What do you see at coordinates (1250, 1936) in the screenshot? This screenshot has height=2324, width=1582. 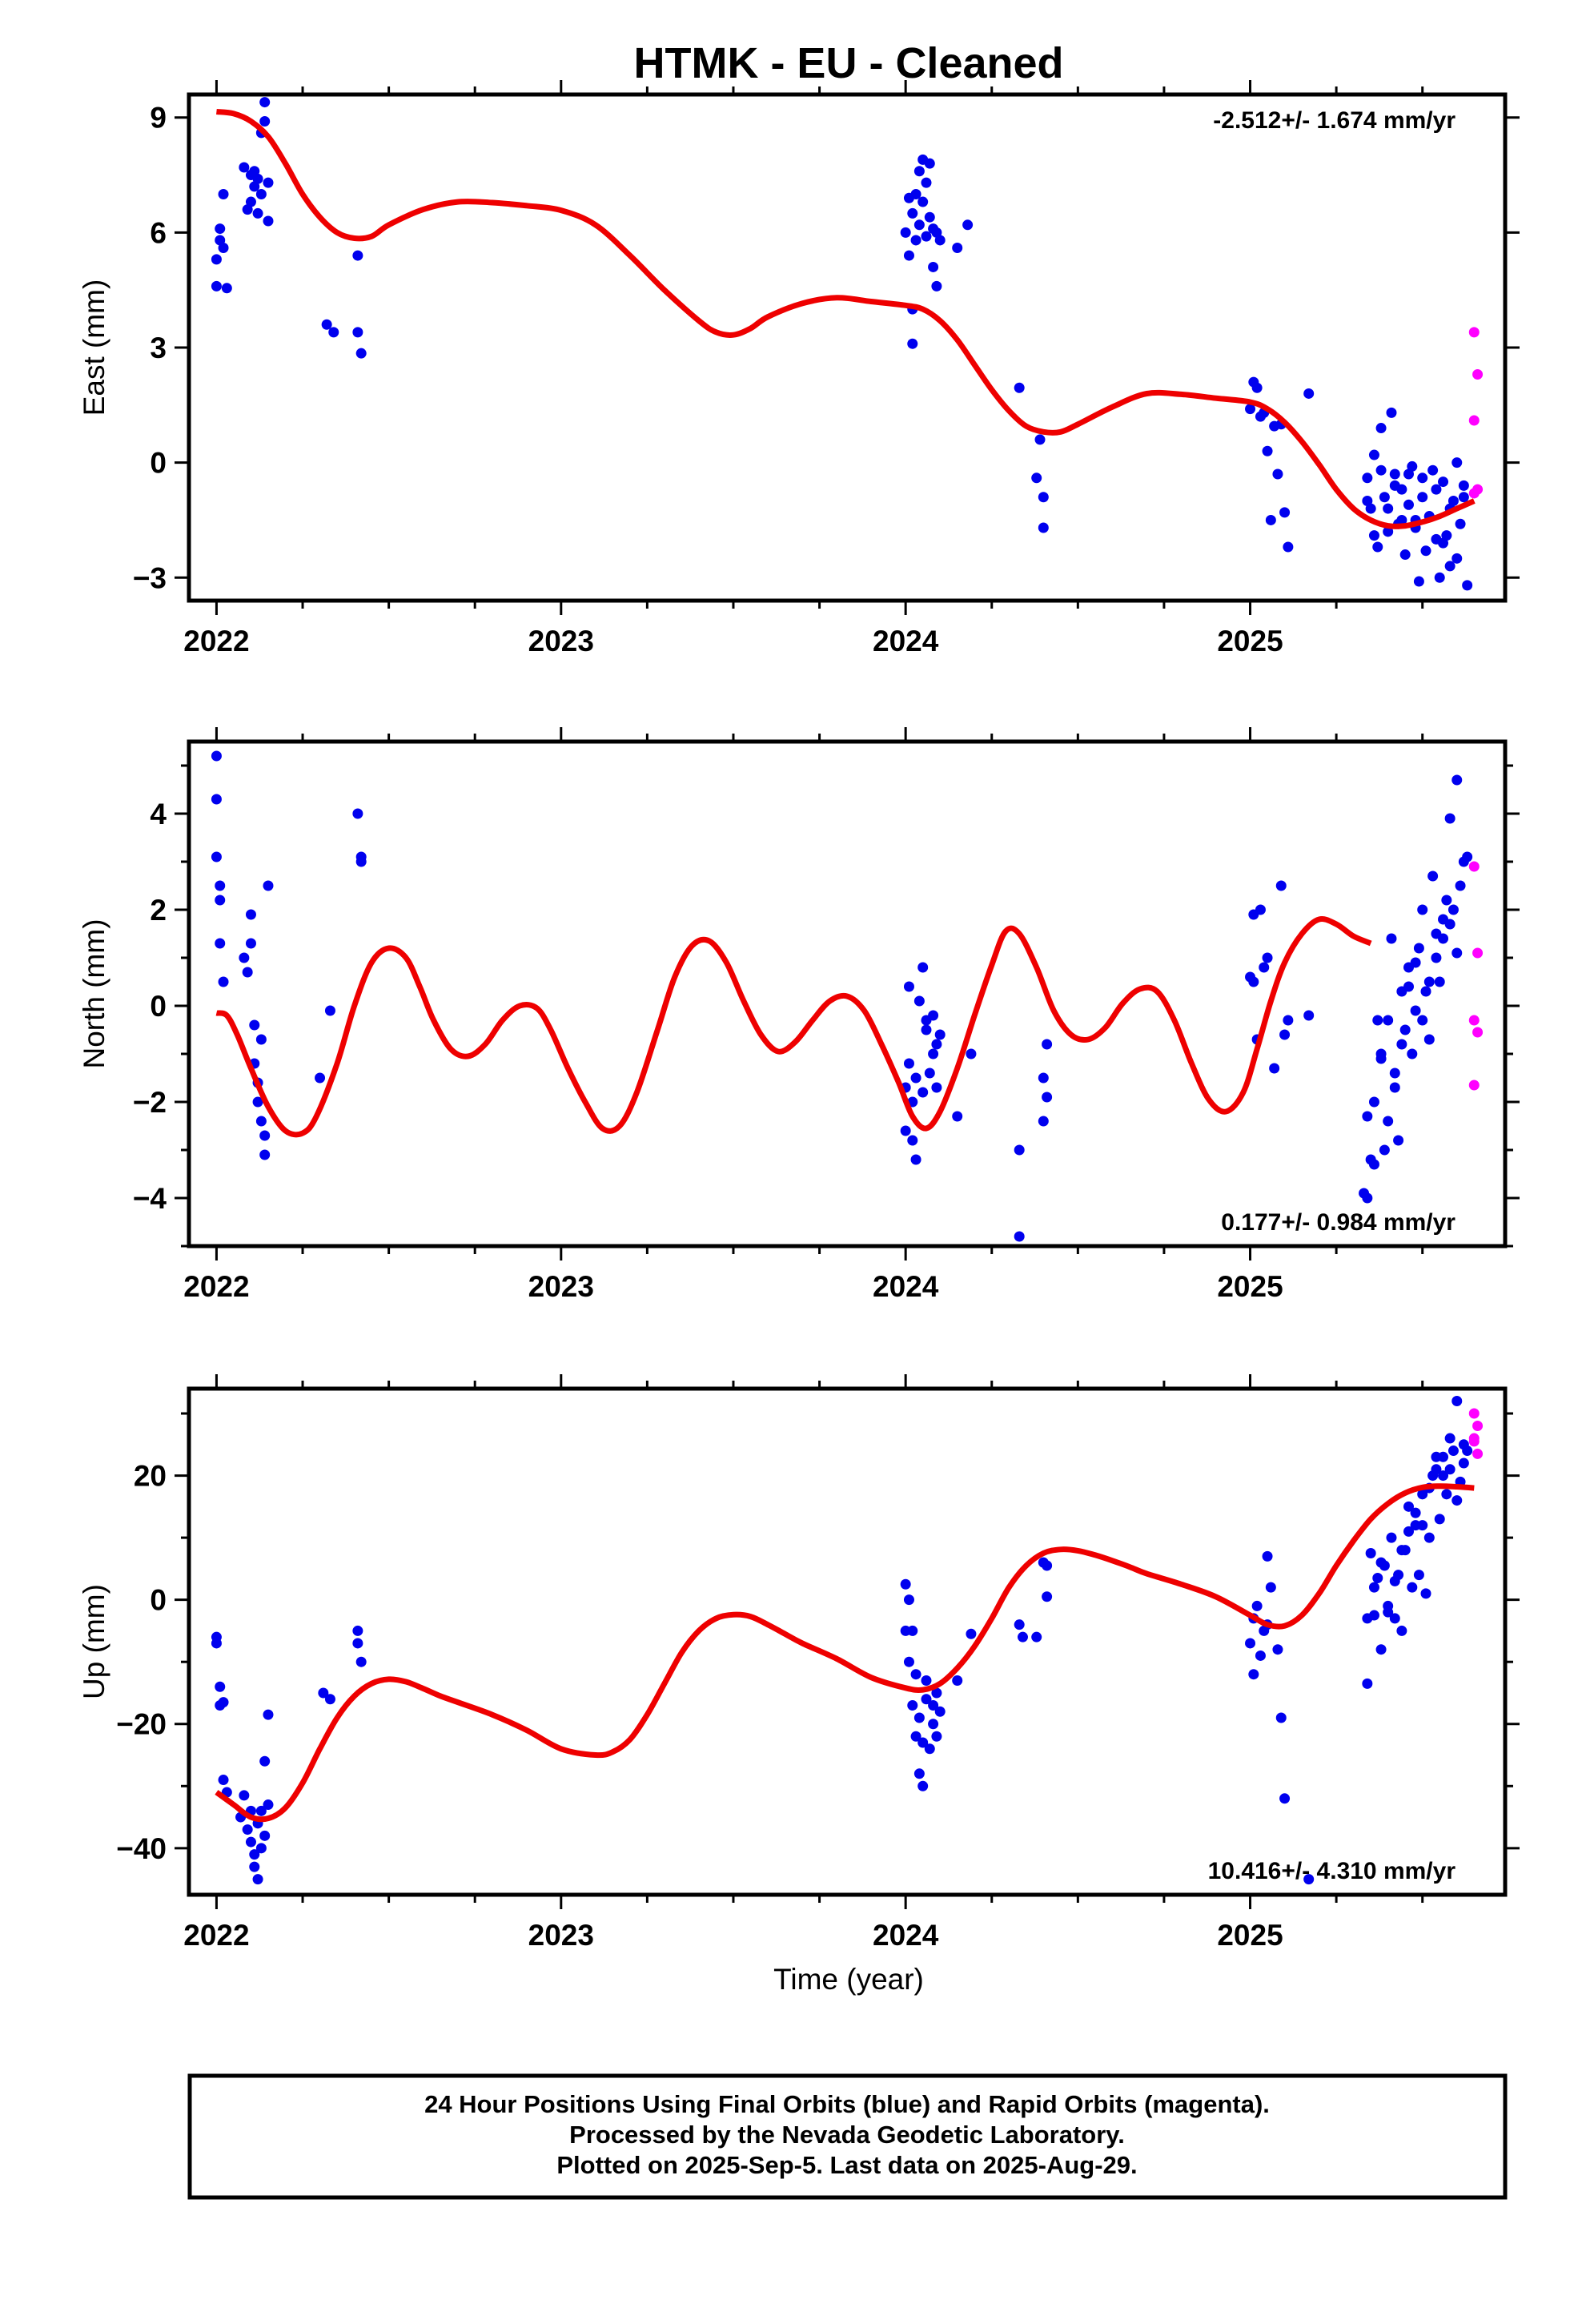 I see `x-tick-label: 2025` at bounding box center [1250, 1936].